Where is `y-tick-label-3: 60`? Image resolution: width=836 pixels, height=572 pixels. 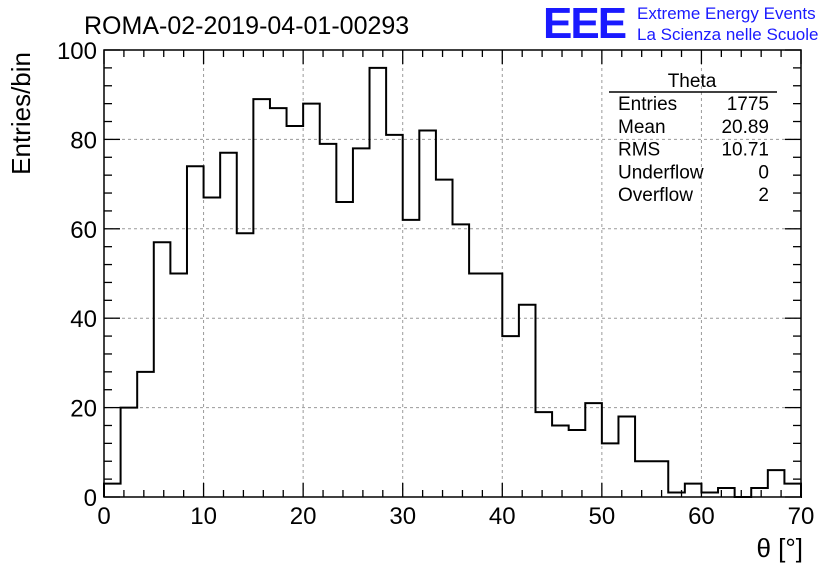 y-tick-label-3: 60 is located at coordinates (83, 230).